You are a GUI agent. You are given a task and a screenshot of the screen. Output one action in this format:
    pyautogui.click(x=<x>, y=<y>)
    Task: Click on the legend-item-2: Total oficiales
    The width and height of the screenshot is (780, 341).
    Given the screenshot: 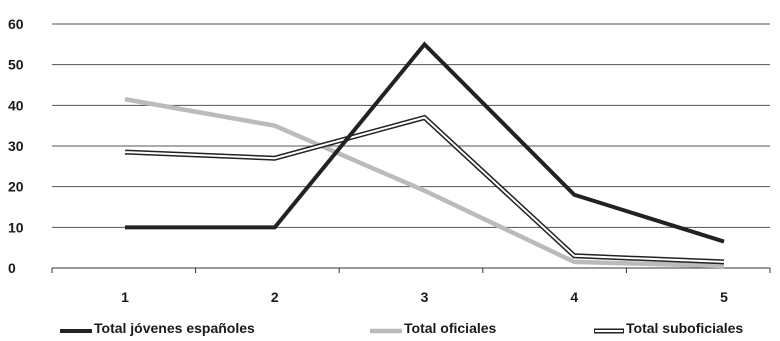 What is the action you would take?
    pyautogui.click(x=433, y=328)
    